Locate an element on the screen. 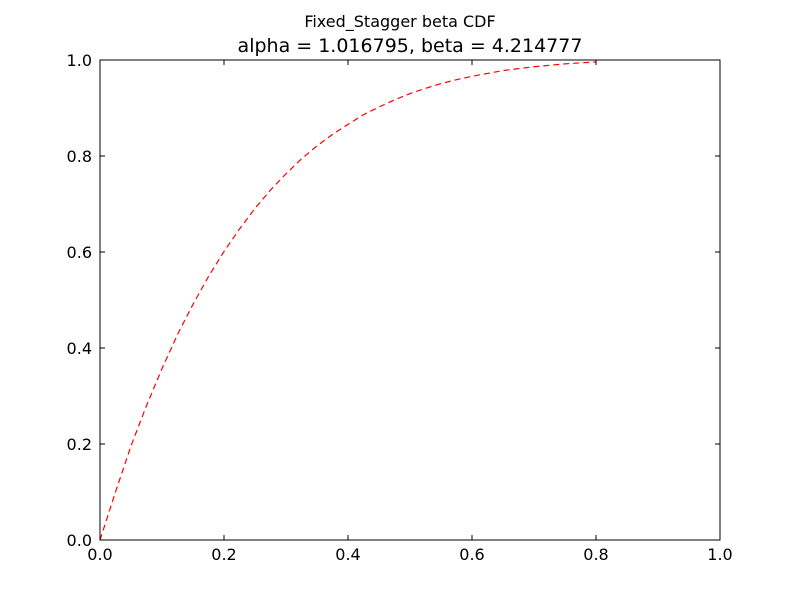 This screenshot has height=600, width=800. chart-title: alpha = 1.016795, beta = 4.214777 is located at coordinates (410, 46).